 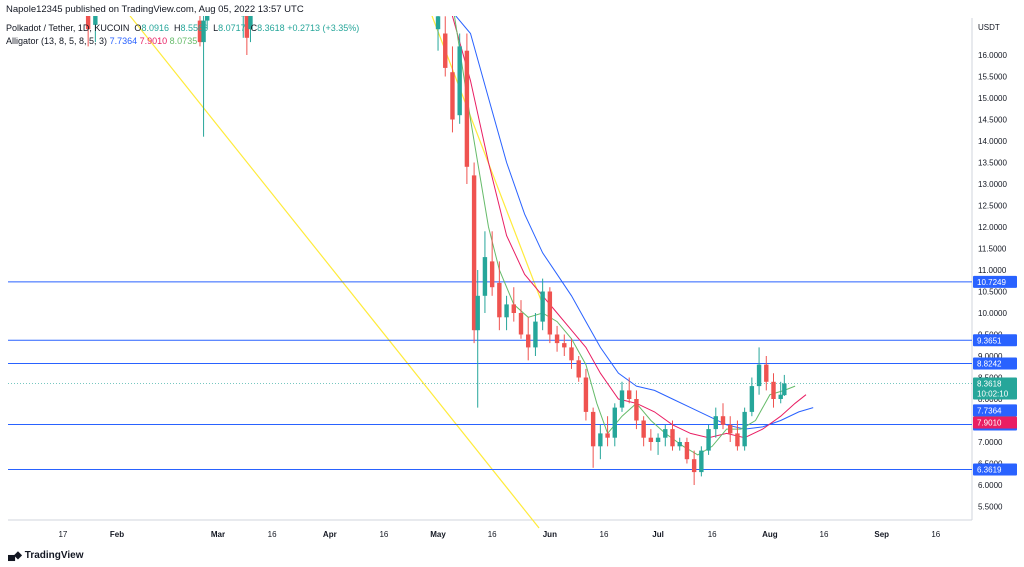 I want to click on y-tick-3: 14.5000, so click(x=992, y=120).